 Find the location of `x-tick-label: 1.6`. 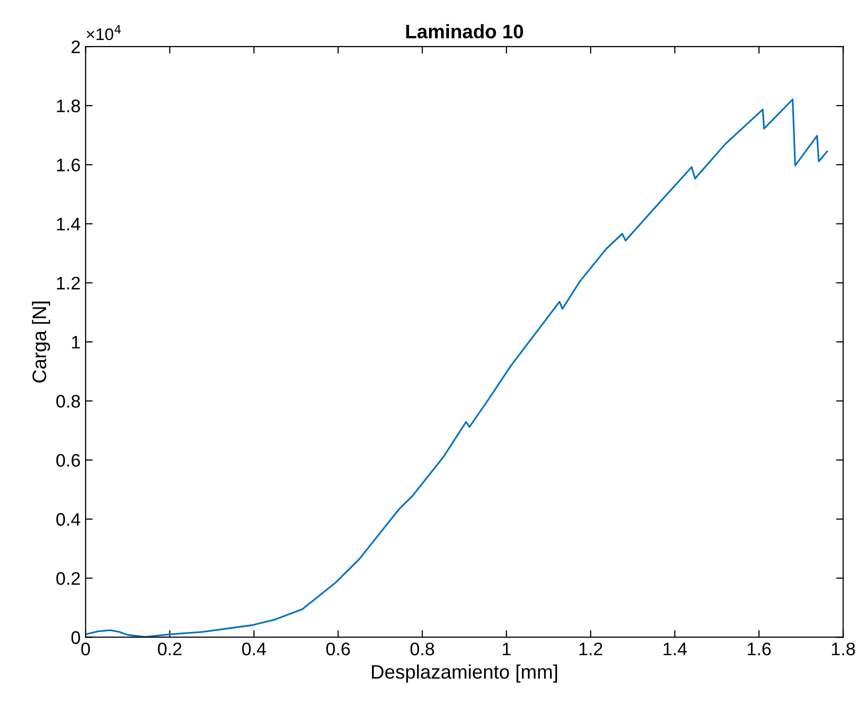

x-tick-label: 1.6 is located at coordinates (759, 649).